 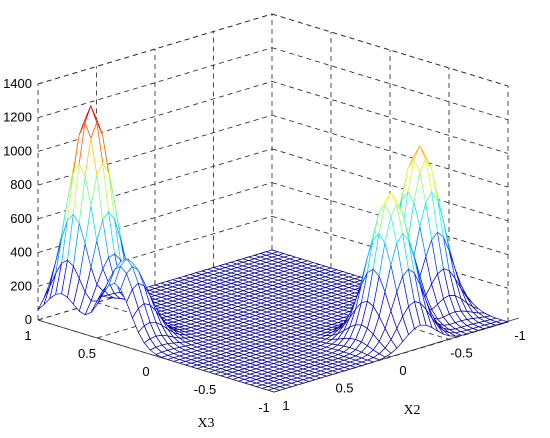 What do you see at coordinates (21, 285) in the screenshot?
I see `z-tick-label: 200` at bounding box center [21, 285].